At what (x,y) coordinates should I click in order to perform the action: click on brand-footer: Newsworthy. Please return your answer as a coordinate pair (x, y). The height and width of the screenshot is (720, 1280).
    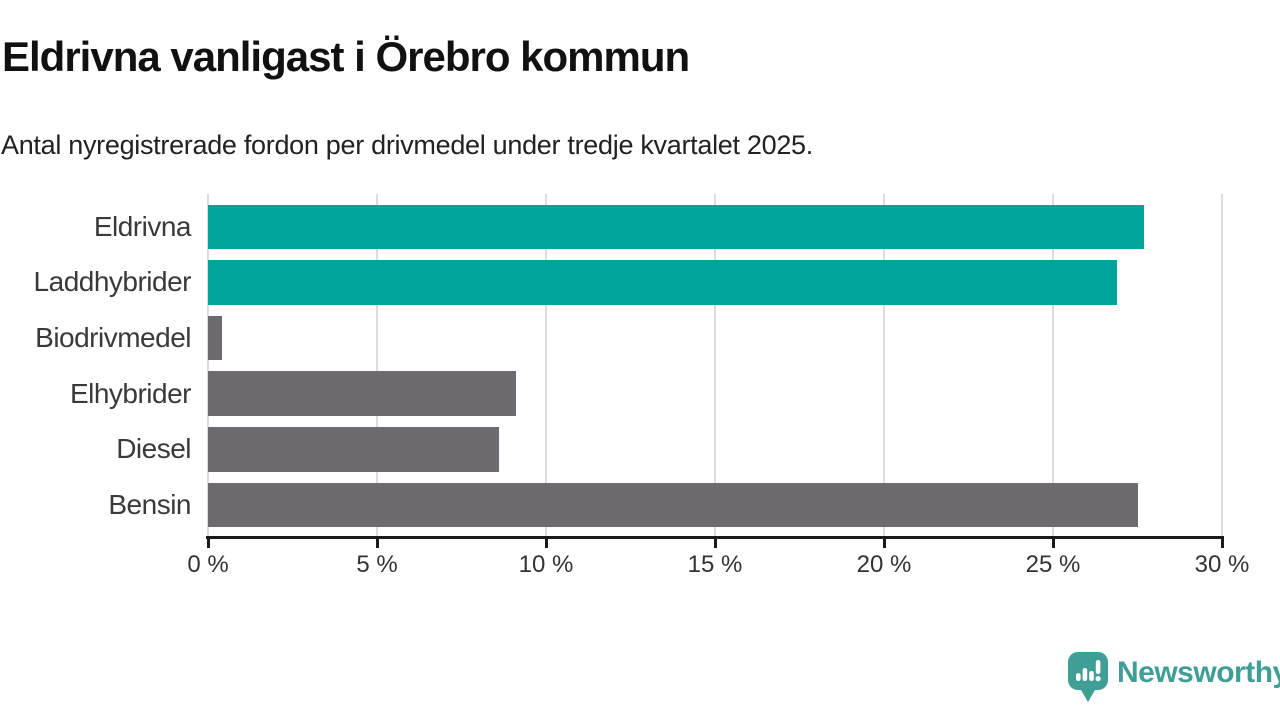
    Looking at the image, I should click on (1174, 678).